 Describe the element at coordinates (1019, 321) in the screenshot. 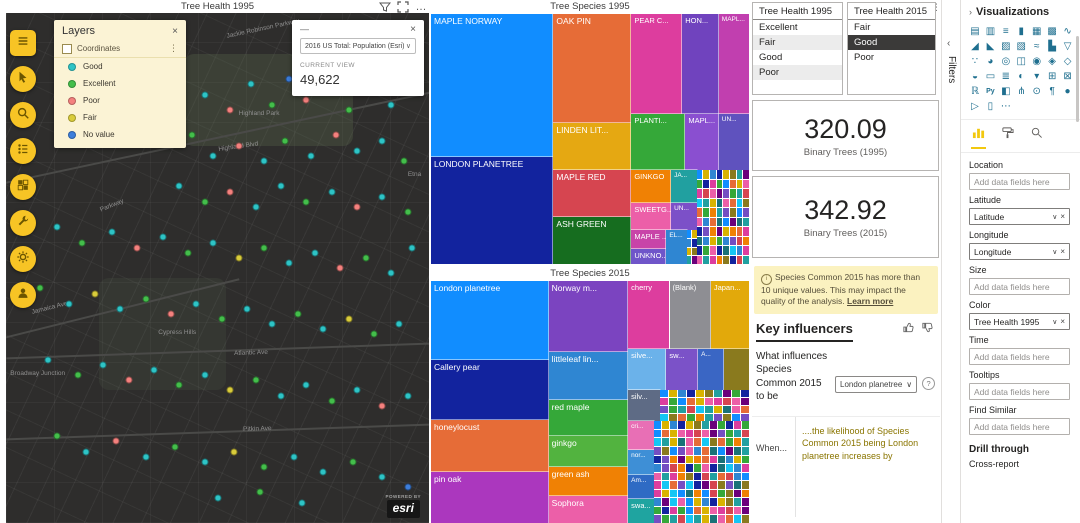

I see `field-pill: Tree Health 1995 ∨ ×` at that location.